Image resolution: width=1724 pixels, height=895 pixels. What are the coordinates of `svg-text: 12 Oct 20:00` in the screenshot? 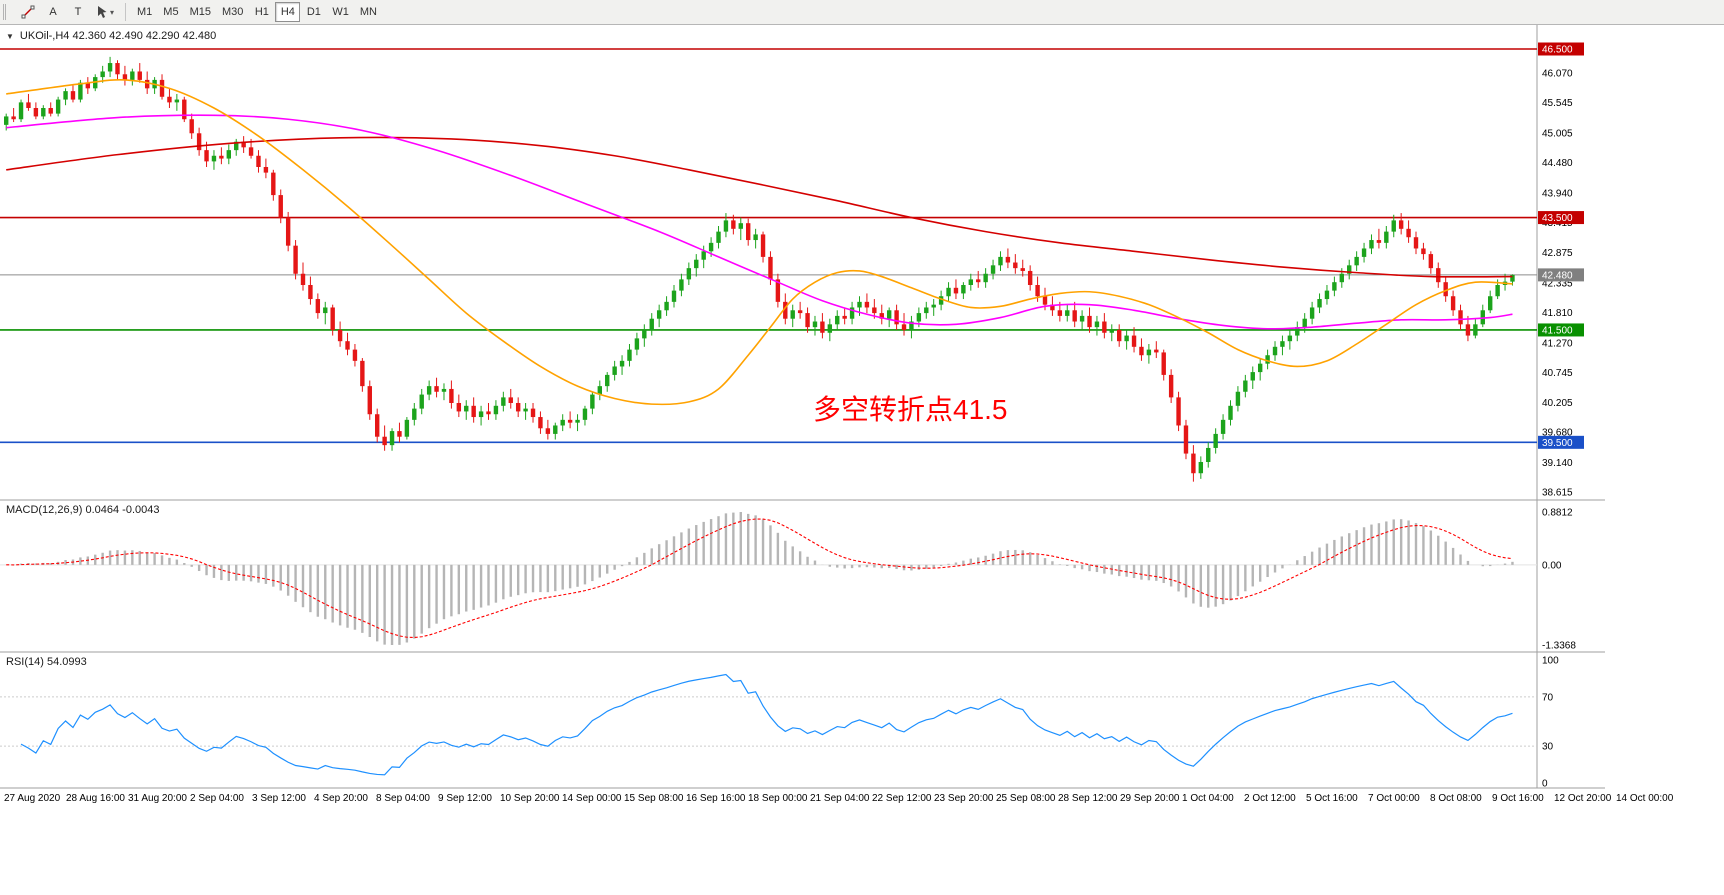 It's located at (1583, 798).